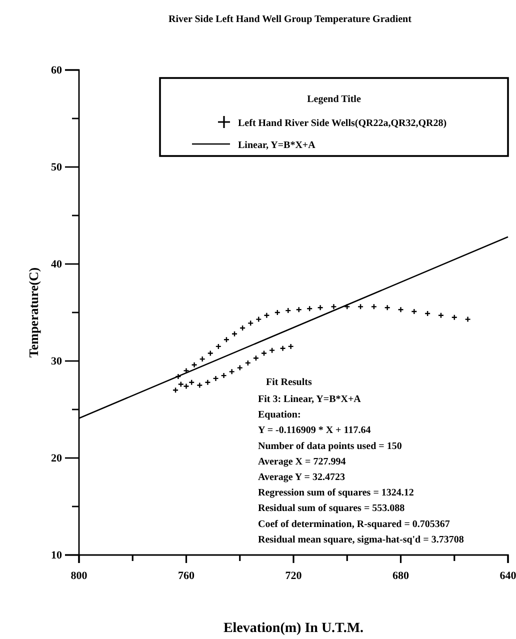  Describe the element at coordinates (56, 458) in the screenshot. I see `y-tick-label: 20` at that location.